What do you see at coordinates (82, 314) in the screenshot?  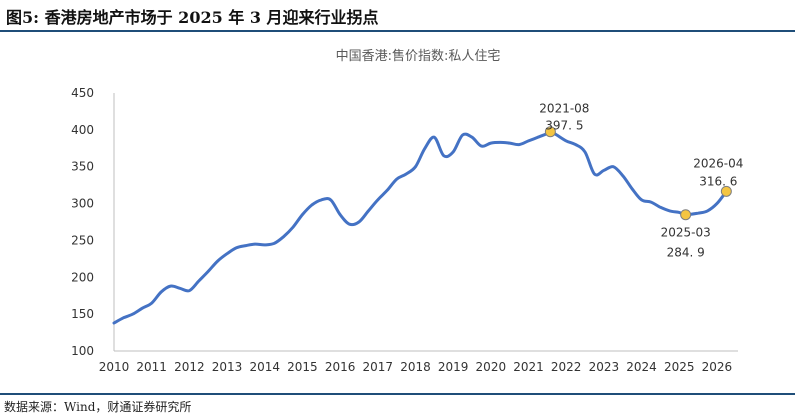 I see `y-tick-label: 150` at bounding box center [82, 314].